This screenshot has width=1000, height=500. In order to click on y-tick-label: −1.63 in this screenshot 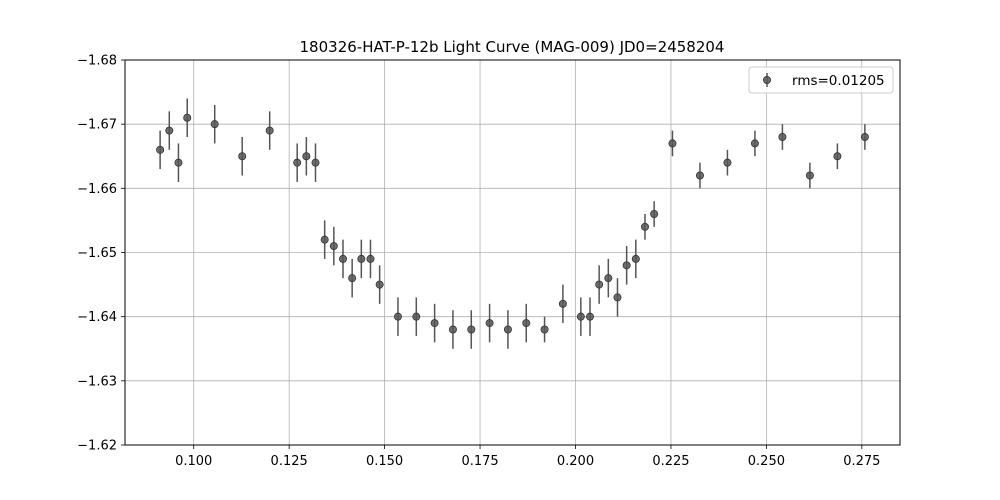, I will do `click(97, 381)`.